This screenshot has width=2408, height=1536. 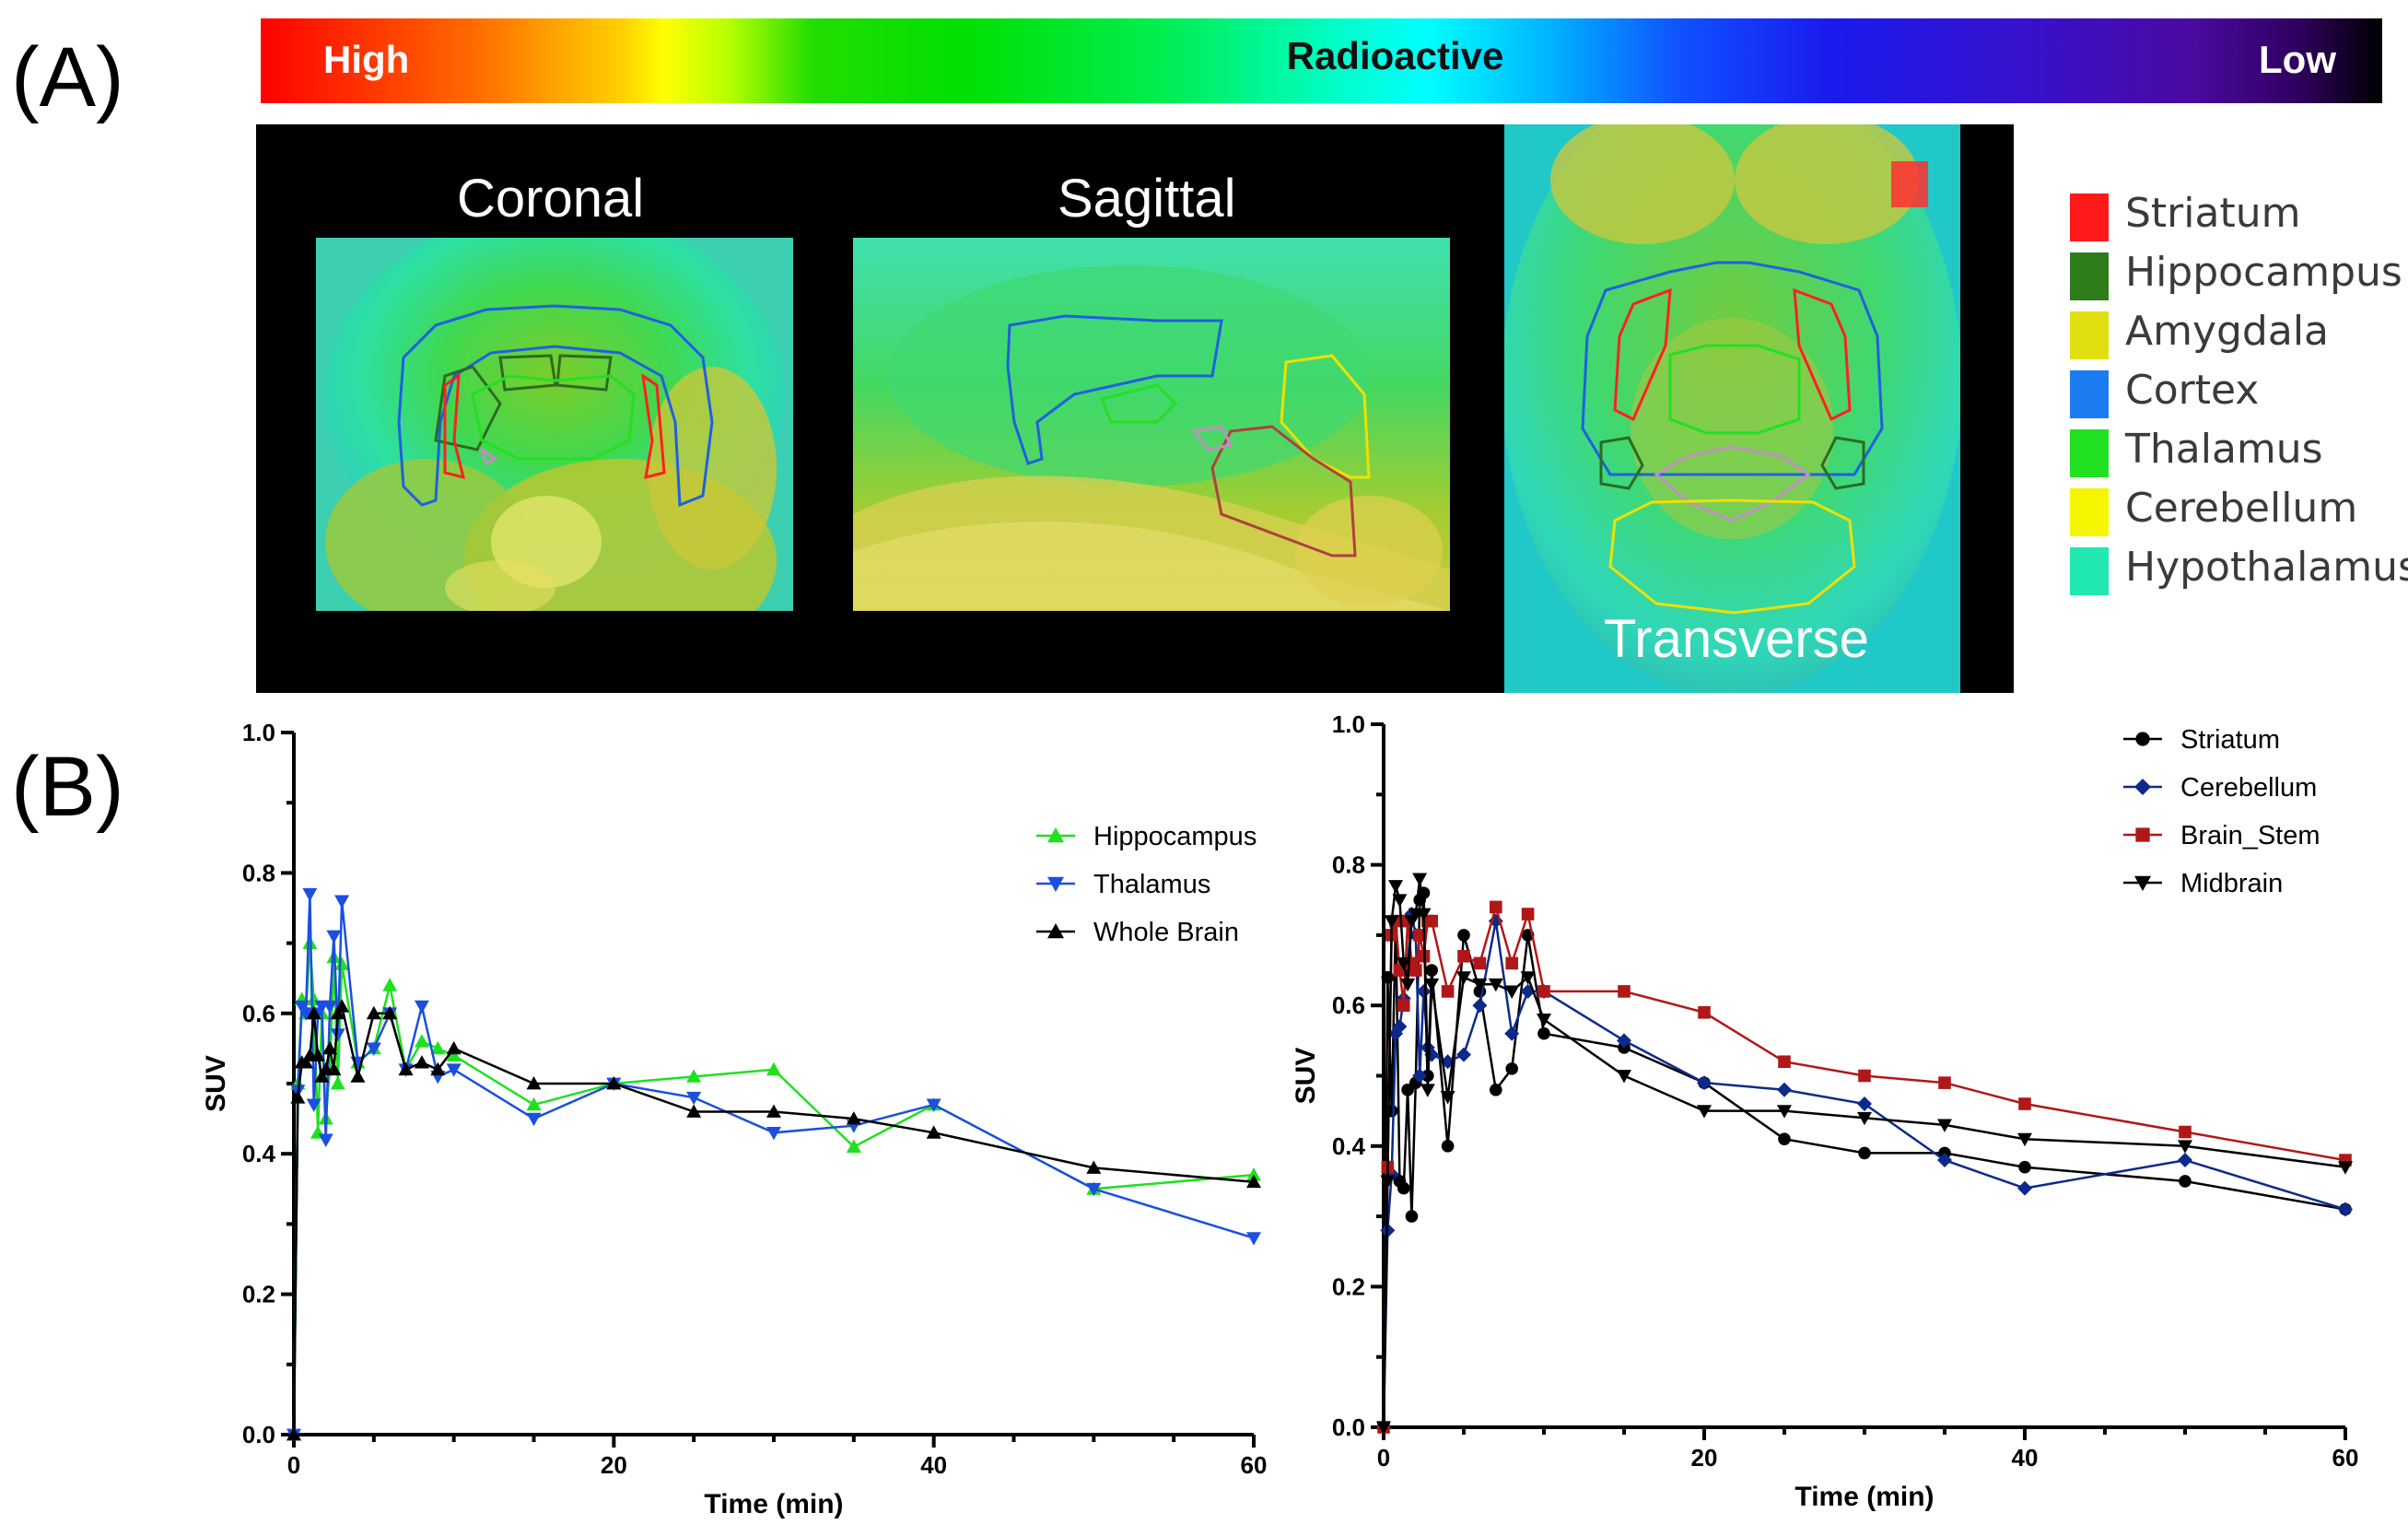 What do you see at coordinates (2297, 59) in the screenshot?
I see `colorbar-low-label: Low` at bounding box center [2297, 59].